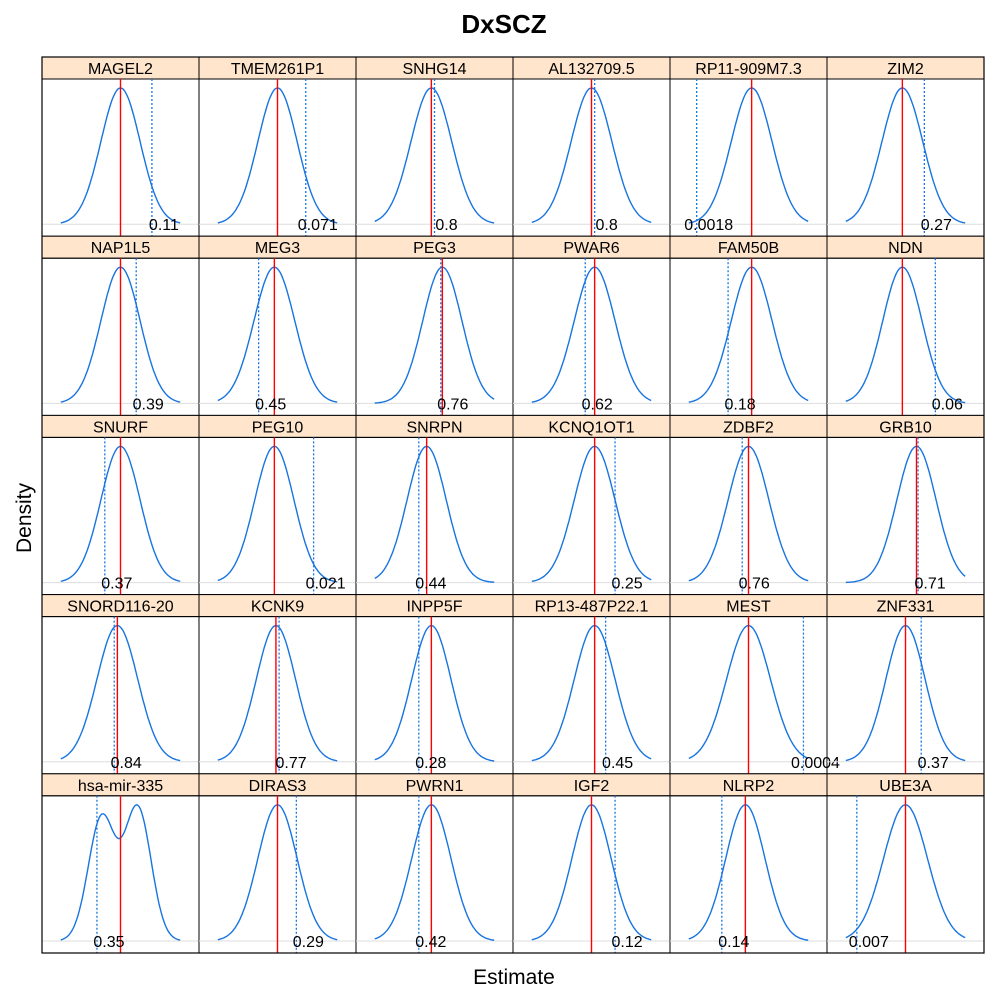 The height and width of the screenshot is (1008, 1008). What do you see at coordinates (626, 942) in the screenshot?
I see `panel-value-label: 0.12` at bounding box center [626, 942].